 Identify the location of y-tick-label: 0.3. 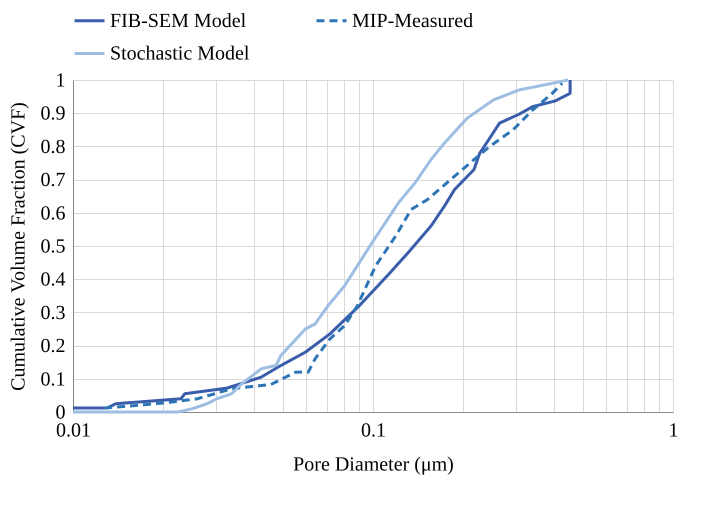
(53, 313).